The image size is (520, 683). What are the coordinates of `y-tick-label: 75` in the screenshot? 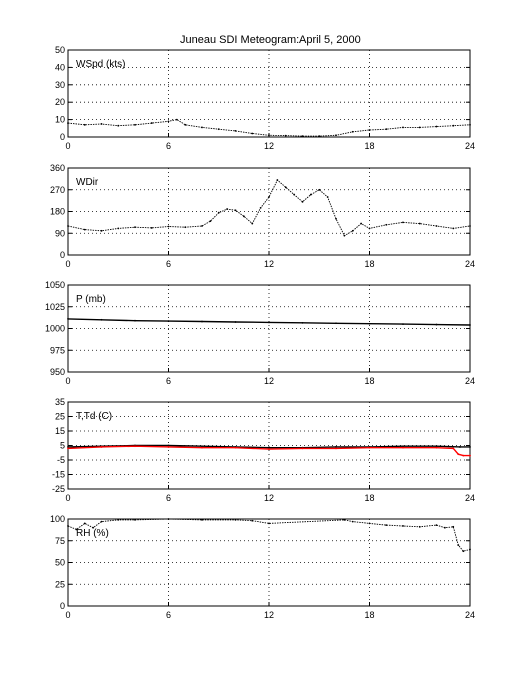 It's located at (60, 541).